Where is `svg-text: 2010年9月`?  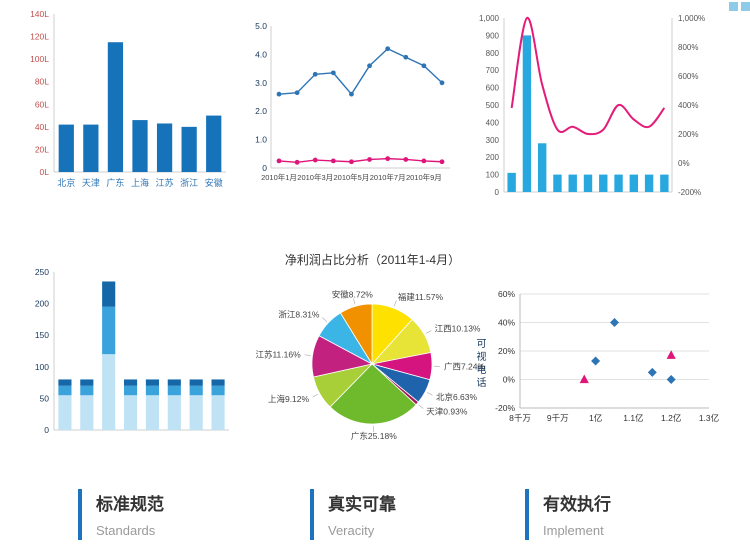 svg-text: 2010年9月 is located at coordinates (424, 177).